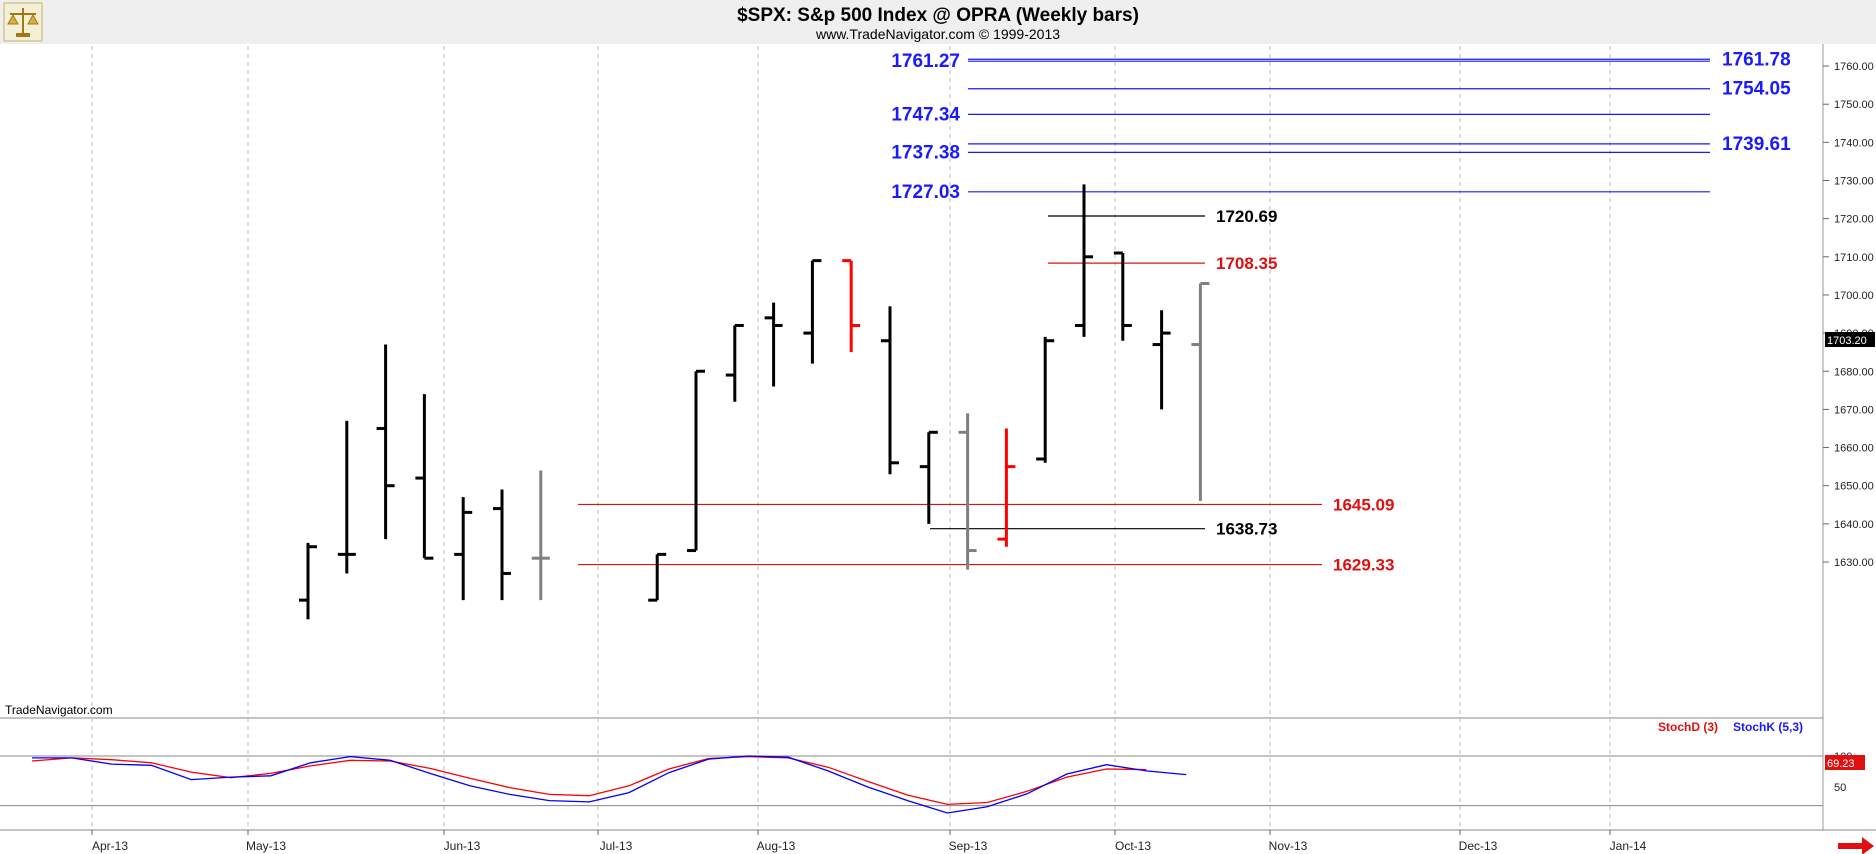 The height and width of the screenshot is (854, 1876). I want to click on level-label: 1739.61, so click(1756, 144).